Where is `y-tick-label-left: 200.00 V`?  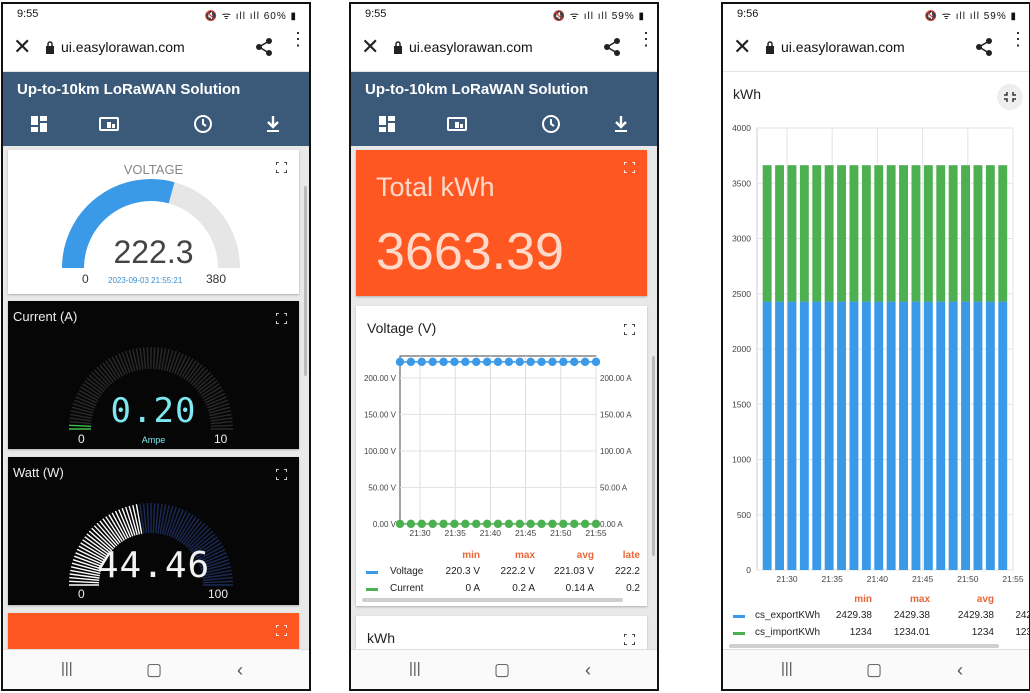 y-tick-label-left: 200.00 V is located at coordinates (380, 378).